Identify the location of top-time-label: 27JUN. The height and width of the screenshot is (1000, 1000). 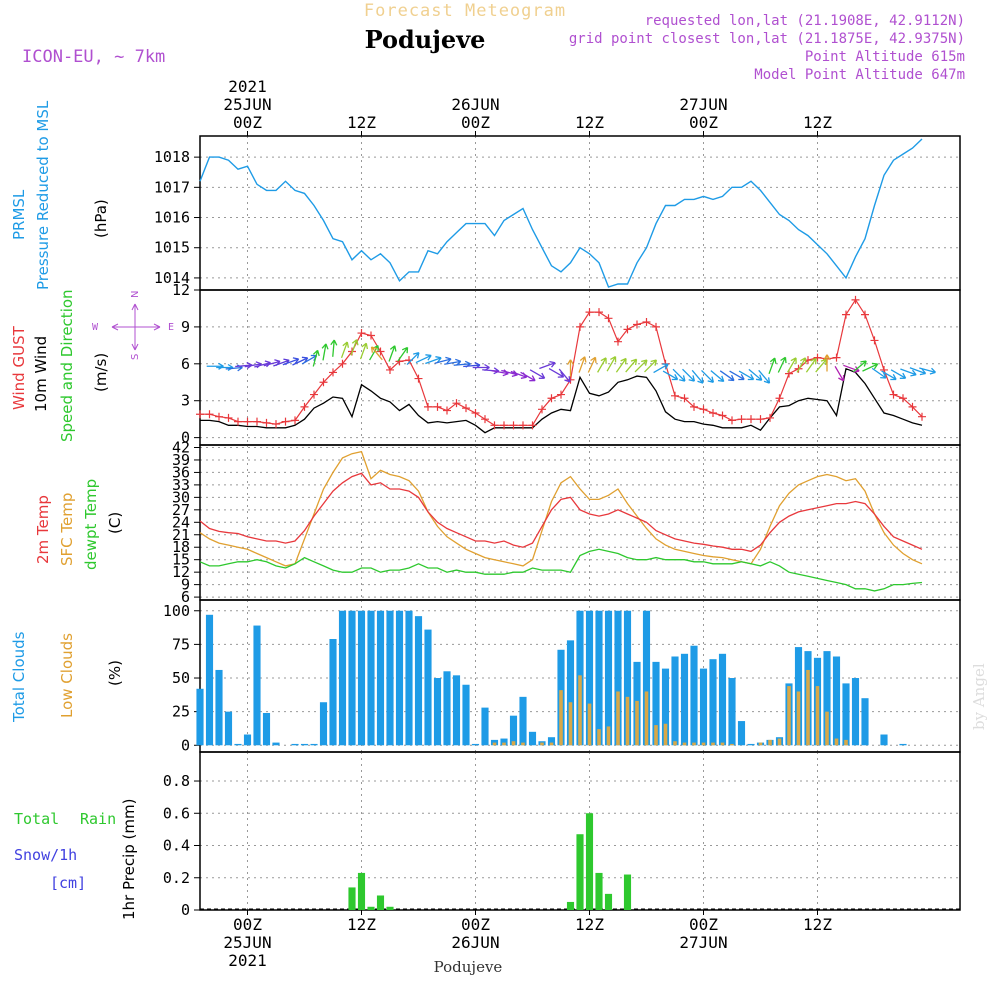
(703, 104).